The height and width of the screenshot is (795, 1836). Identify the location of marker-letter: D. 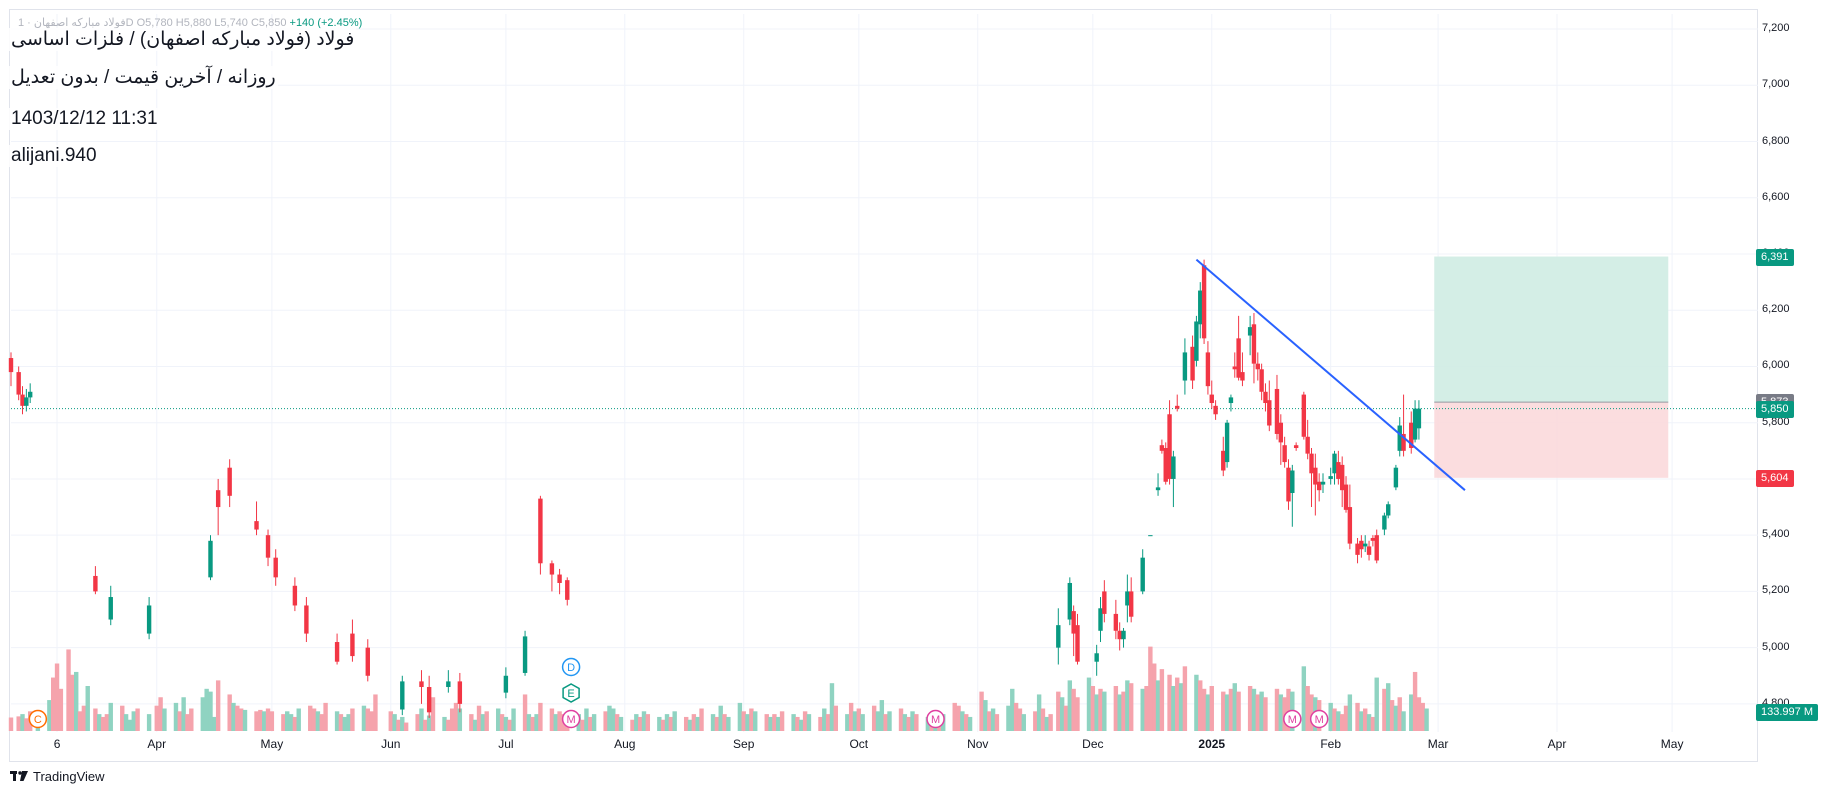
(571, 668).